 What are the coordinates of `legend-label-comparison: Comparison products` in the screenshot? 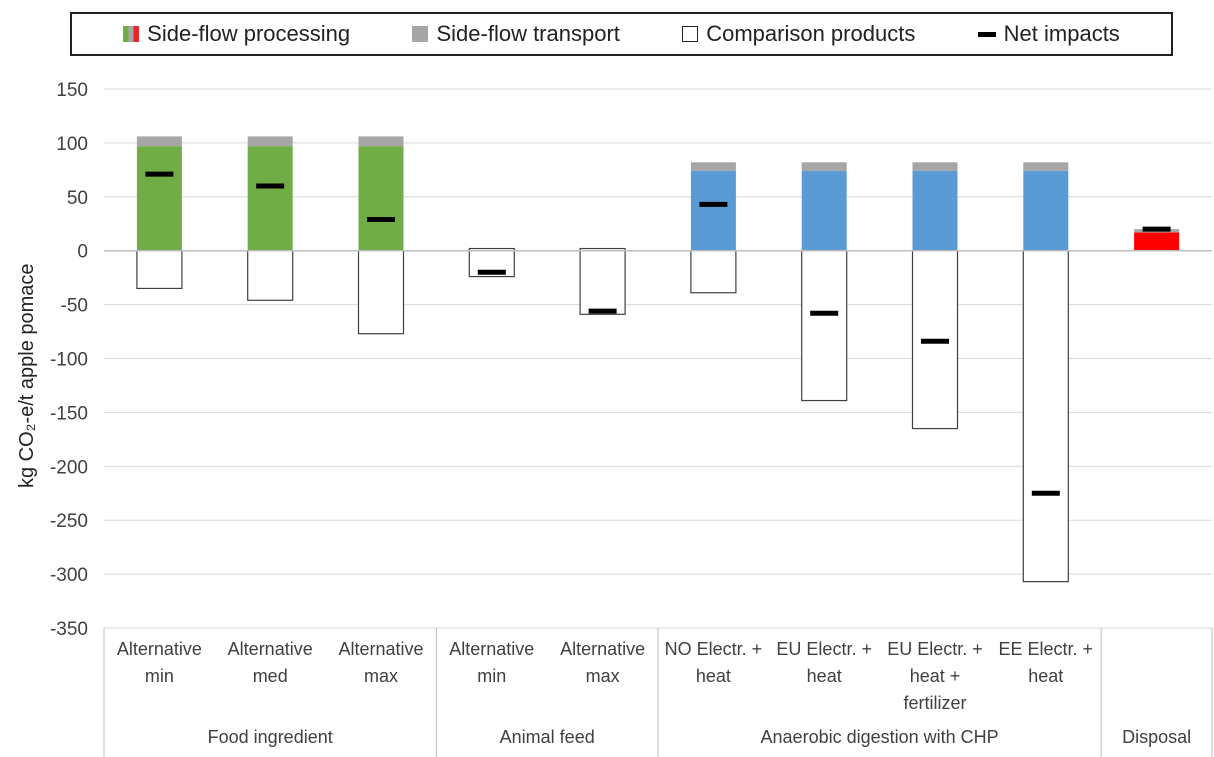 It's located at (811, 33).